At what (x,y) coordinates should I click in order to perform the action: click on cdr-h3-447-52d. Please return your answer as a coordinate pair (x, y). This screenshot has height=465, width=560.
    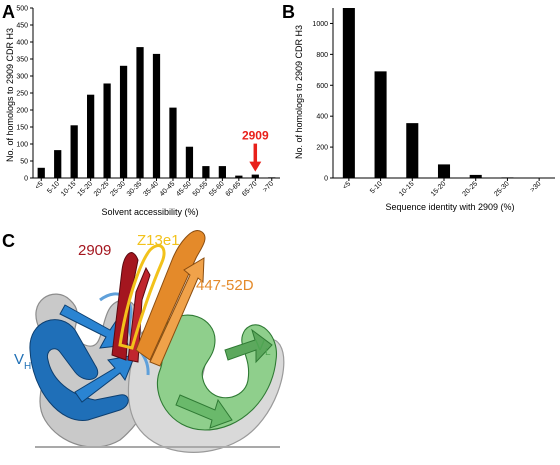
    Looking at the image, I should click on (170, 295).